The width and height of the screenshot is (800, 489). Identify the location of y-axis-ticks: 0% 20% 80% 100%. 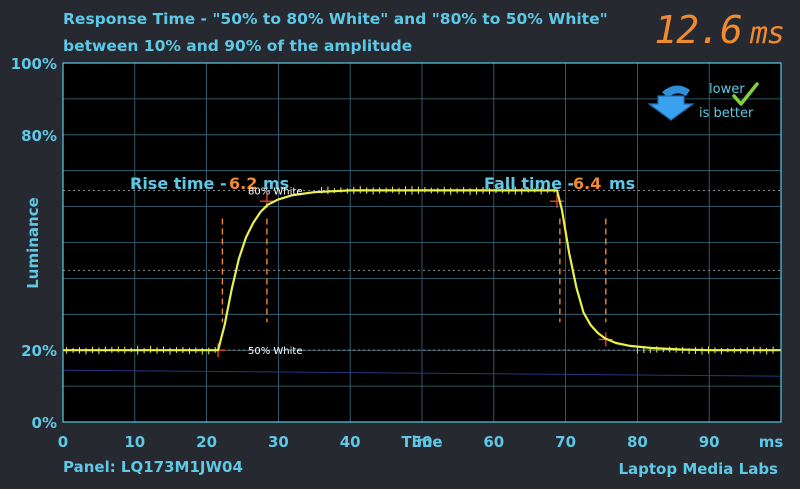
(34, 243).